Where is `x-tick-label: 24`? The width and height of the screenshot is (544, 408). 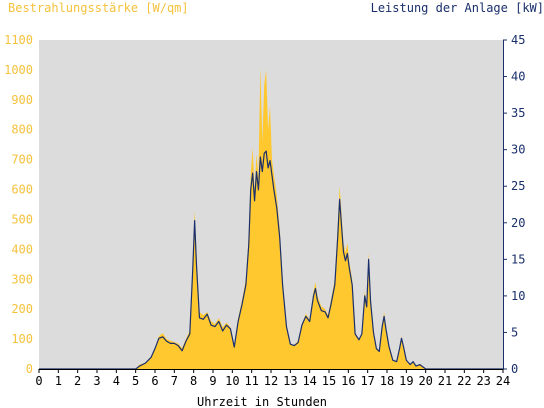
x-tick-label: 24 is located at coordinates (503, 381).